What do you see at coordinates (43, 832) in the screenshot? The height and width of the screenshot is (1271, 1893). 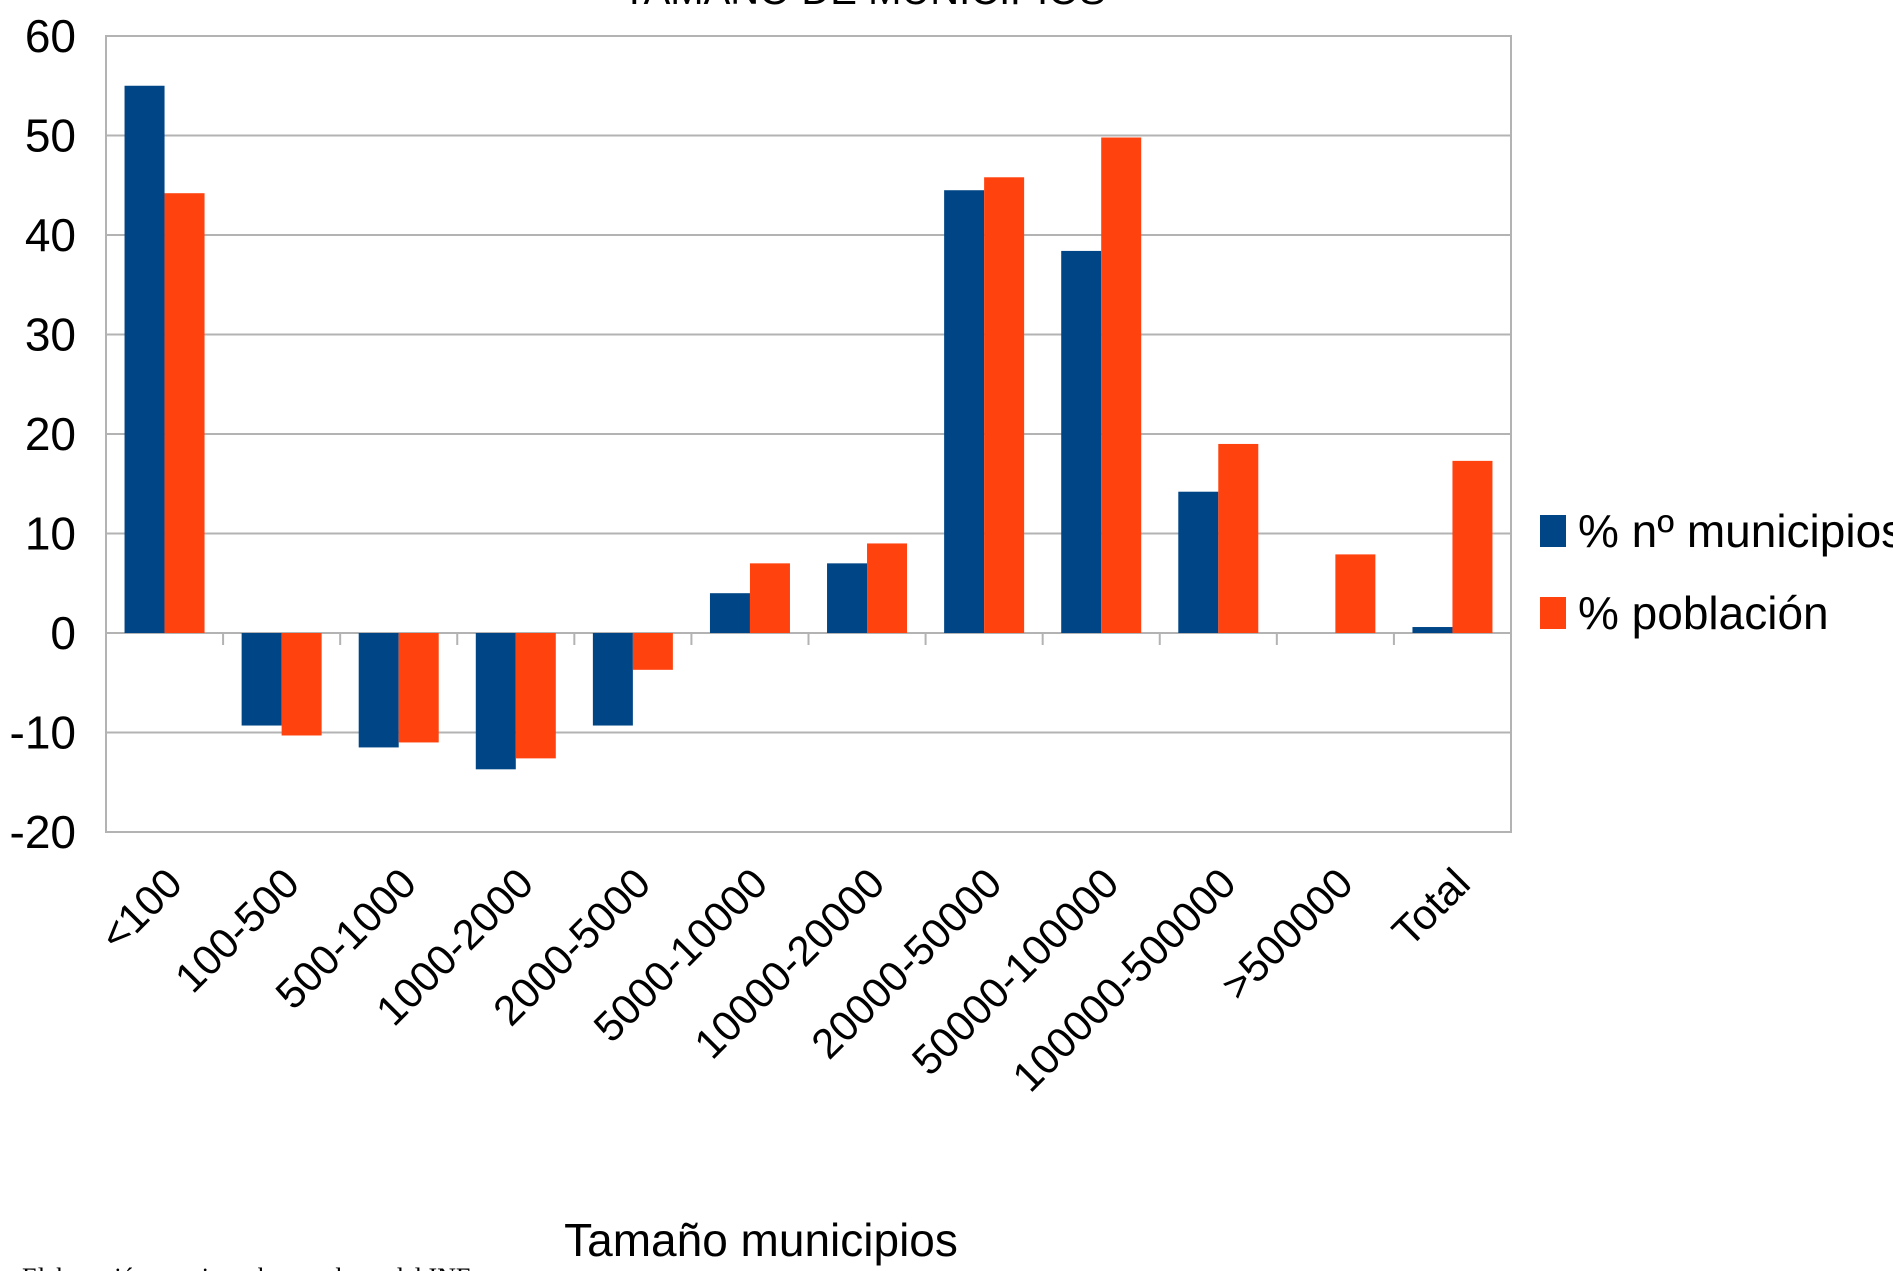 I see `y-tick-label: -20` at bounding box center [43, 832].